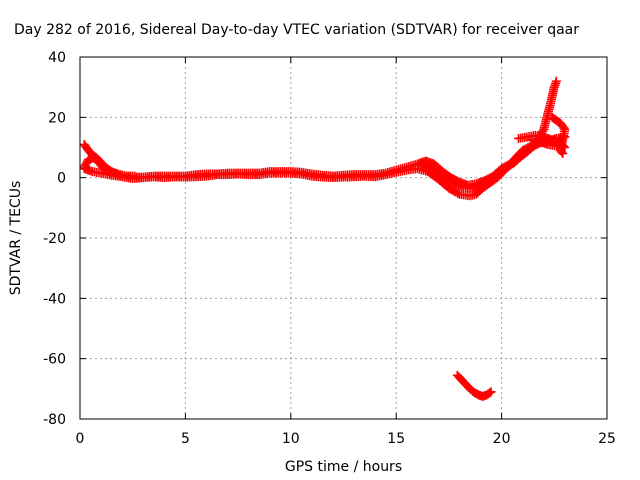 This screenshot has height=480, width=640. I want to click on y-tick-label: 20, so click(57, 118).